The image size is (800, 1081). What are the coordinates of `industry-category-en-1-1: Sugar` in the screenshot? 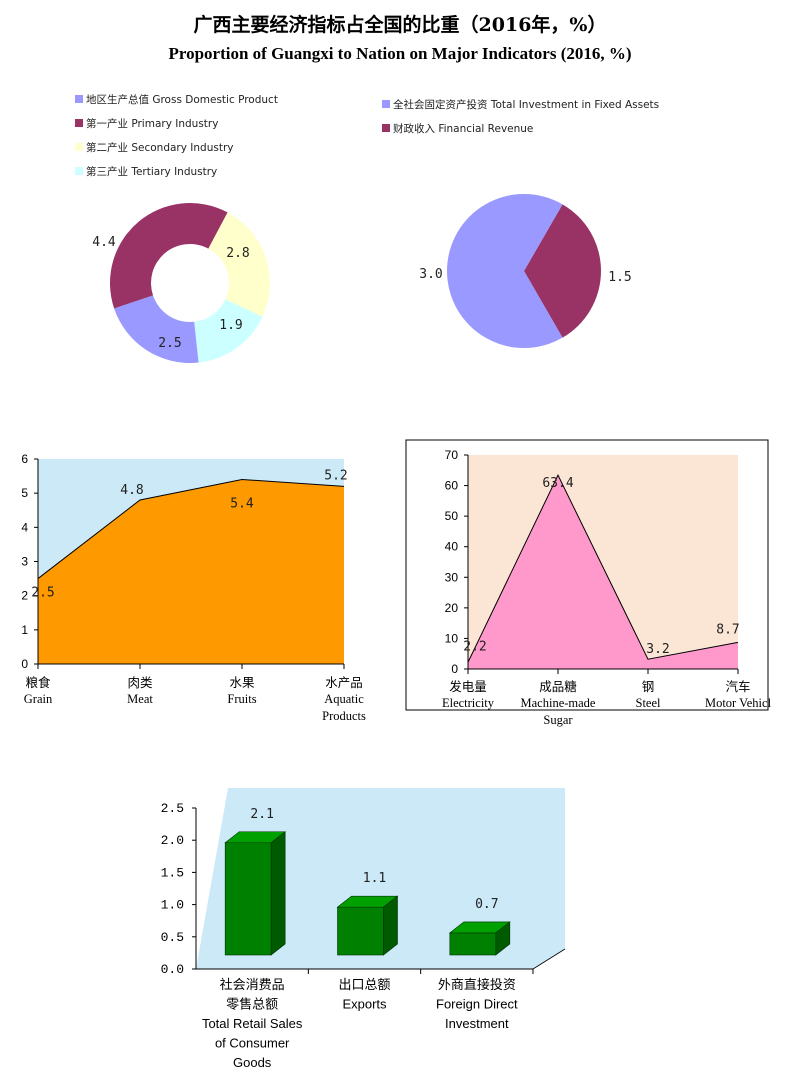 It's located at (558, 720).